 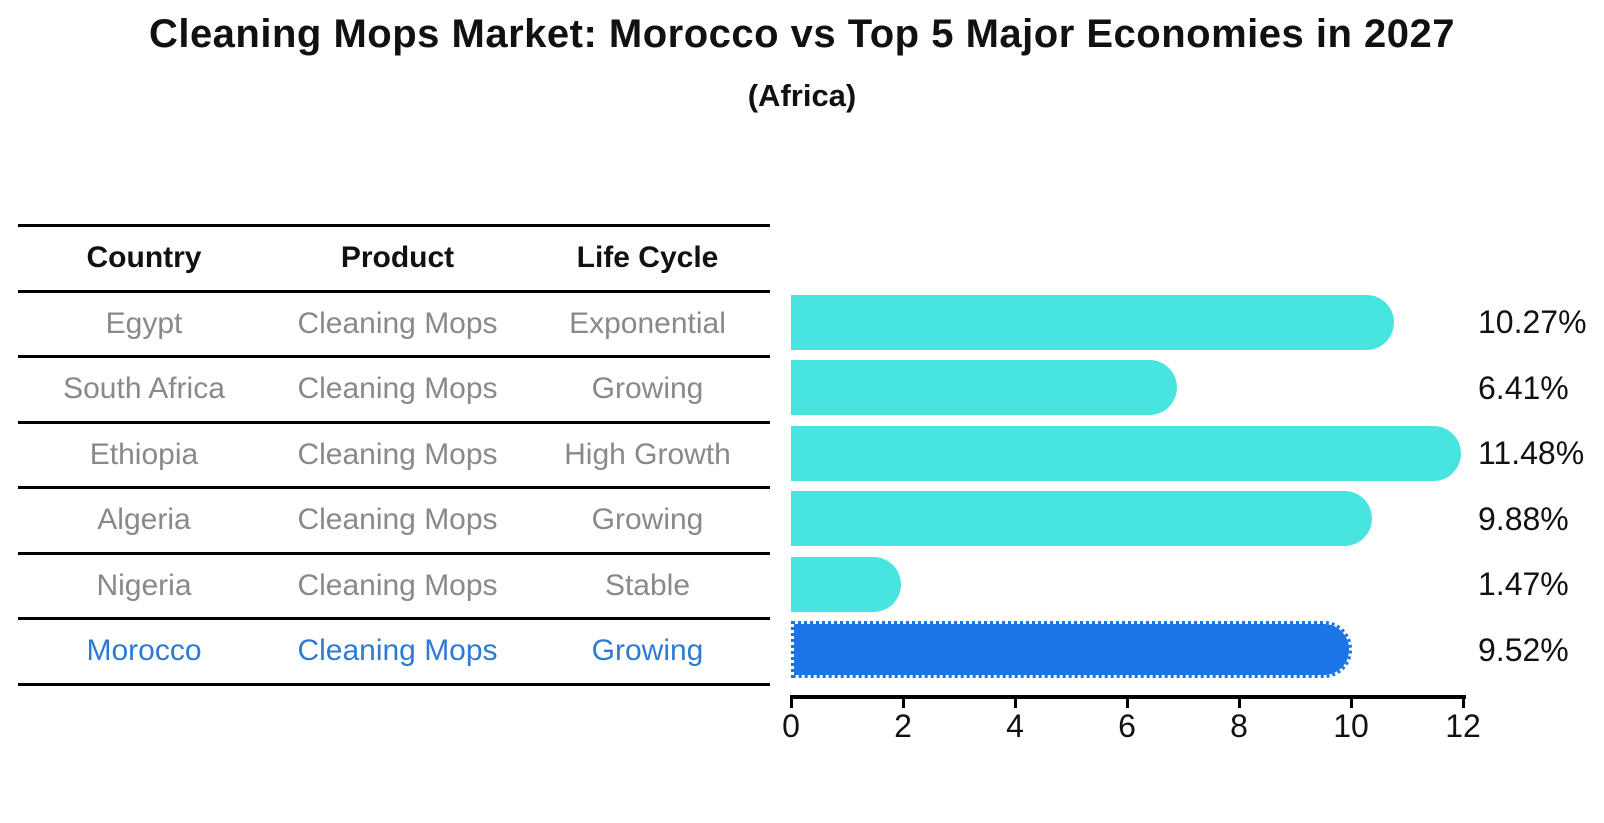 I want to click on x-tick-label: 10, so click(x=1351, y=726).